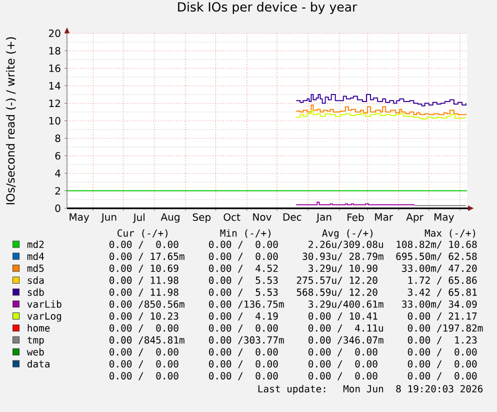 The height and width of the screenshot is (412, 497). Describe the element at coordinates (54, 51) in the screenshot. I see `y-tick-label: 18` at that location.